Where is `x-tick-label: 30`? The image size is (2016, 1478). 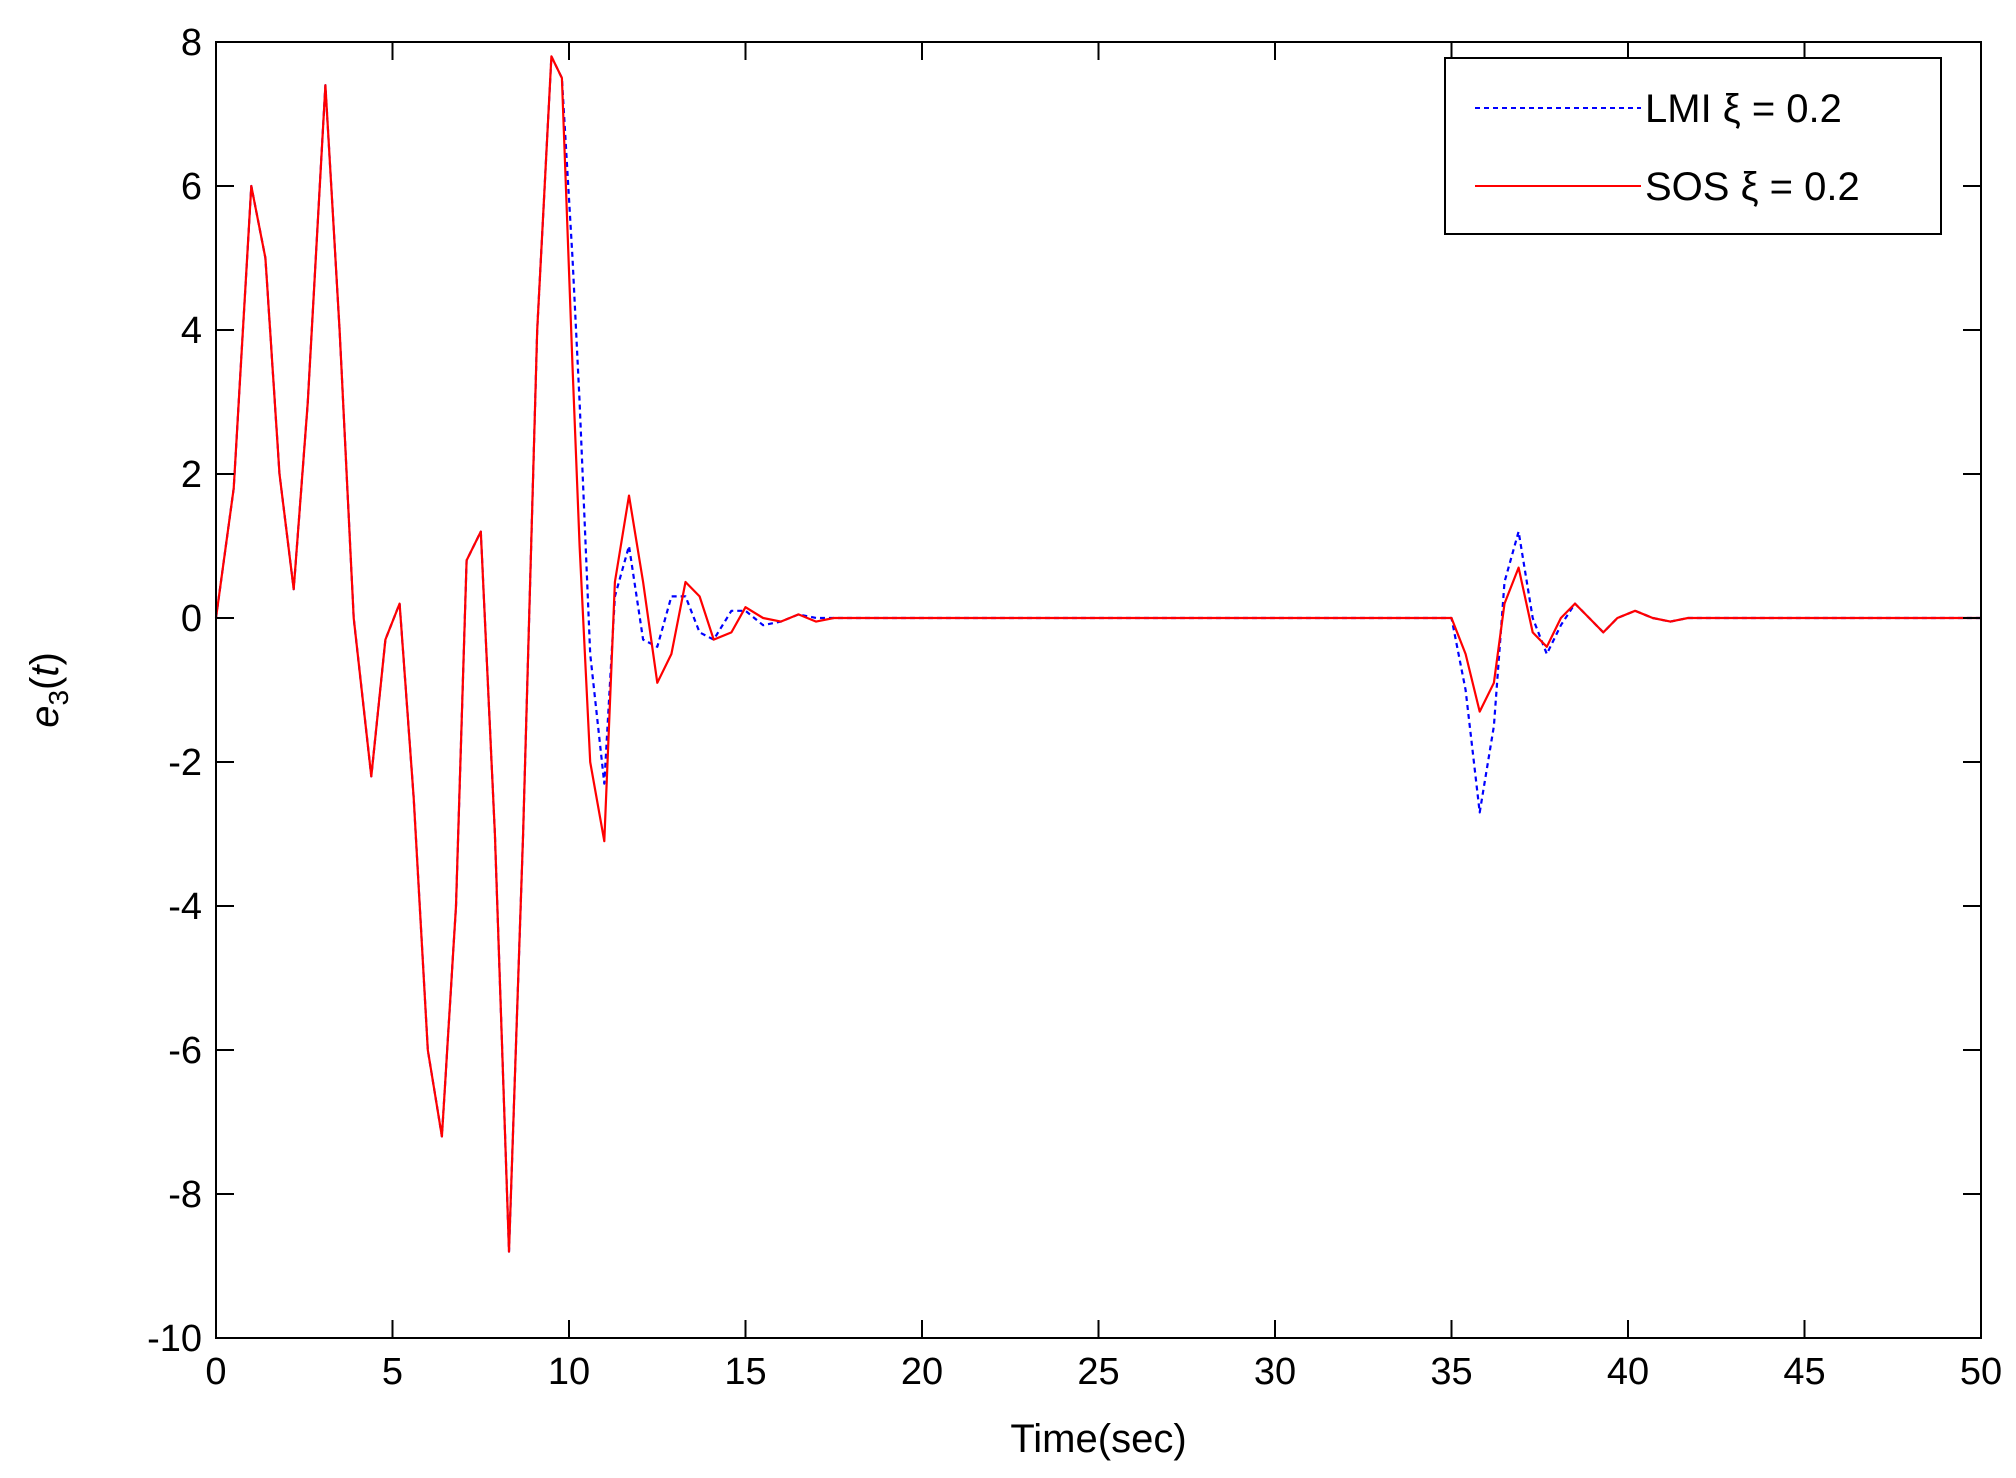
x-tick-label: 30 is located at coordinates (1275, 1372).